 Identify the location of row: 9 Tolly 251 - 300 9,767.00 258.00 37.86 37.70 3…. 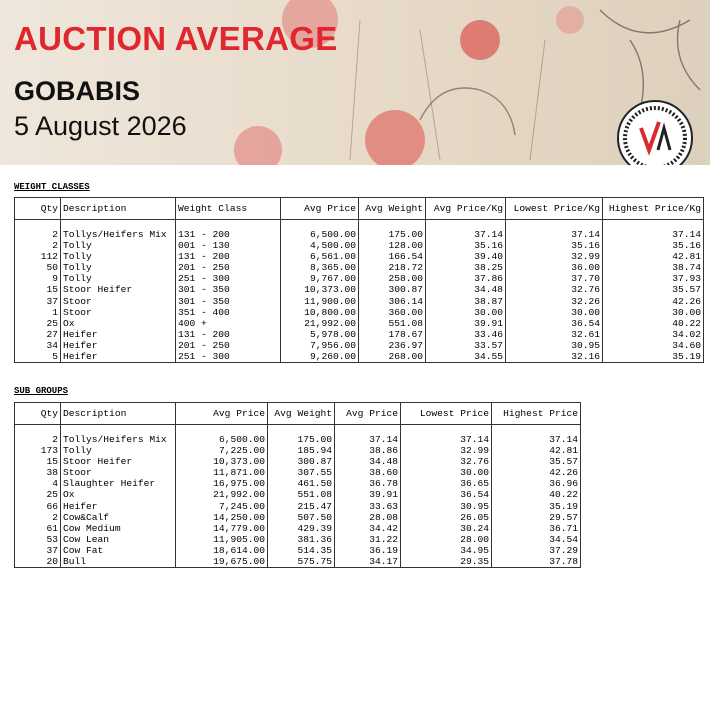
(359, 279).